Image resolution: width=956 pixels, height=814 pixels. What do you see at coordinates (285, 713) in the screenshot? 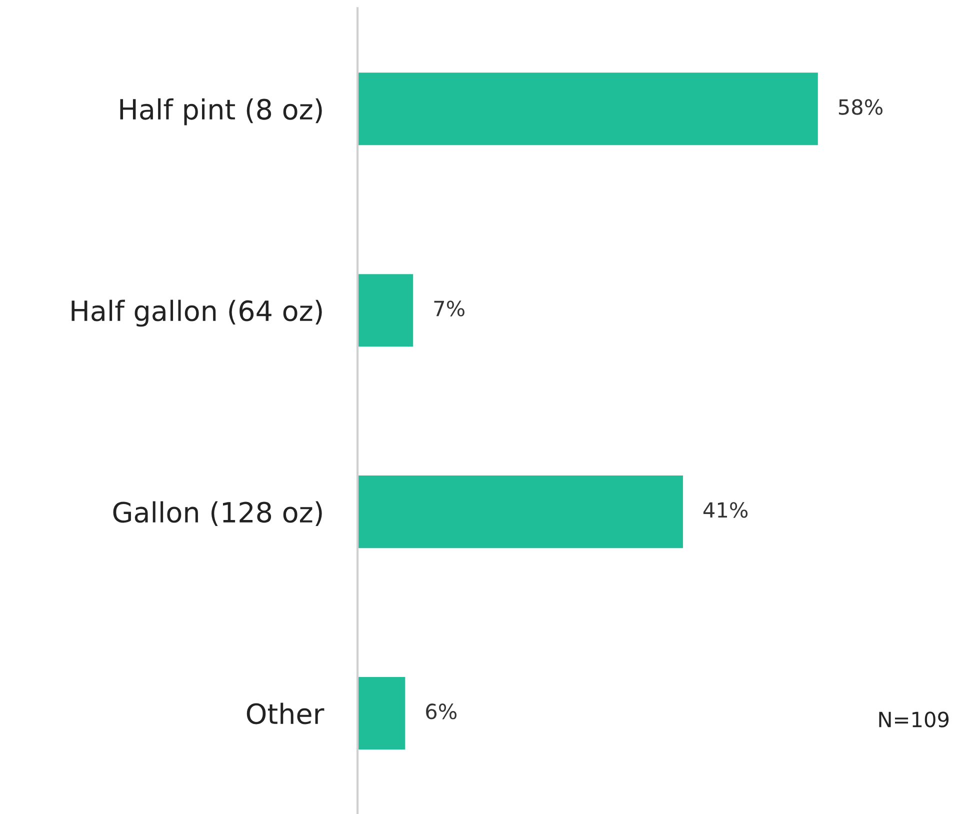
I see `y-tick-label: Other` at bounding box center [285, 713].